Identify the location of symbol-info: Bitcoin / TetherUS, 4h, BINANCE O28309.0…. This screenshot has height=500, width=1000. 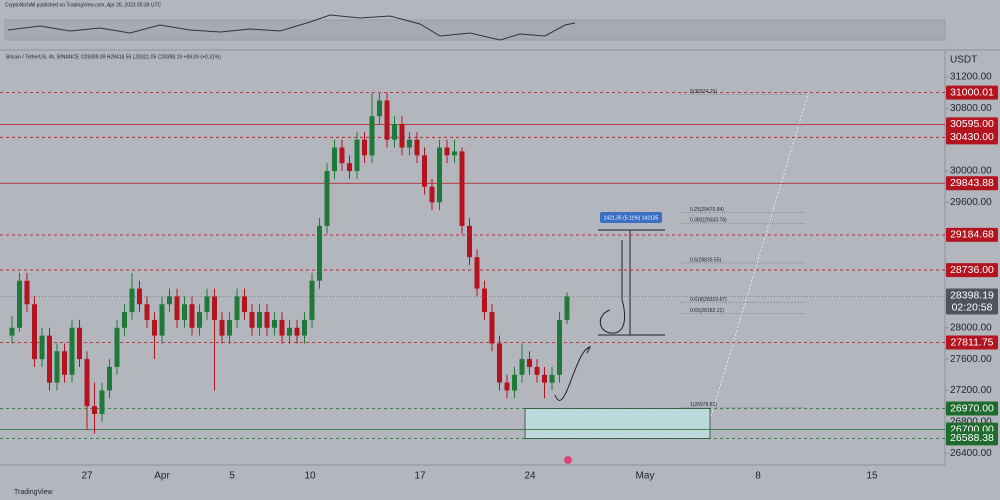
(113, 57).